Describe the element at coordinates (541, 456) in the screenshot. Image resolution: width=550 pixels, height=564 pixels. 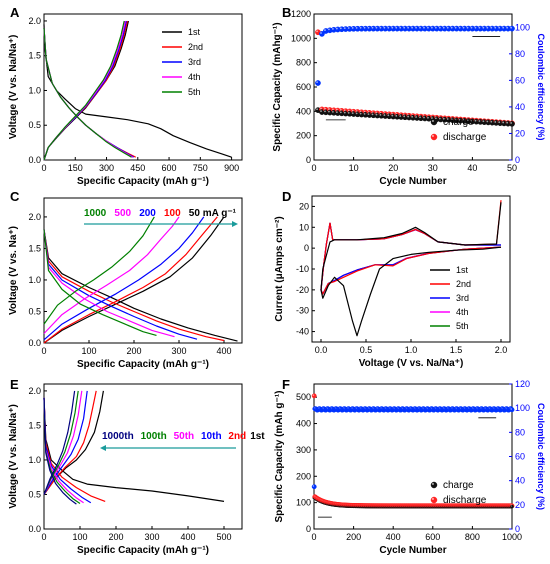
I see `y-right-axis-label: Coulombic efficiency (%)` at that location.